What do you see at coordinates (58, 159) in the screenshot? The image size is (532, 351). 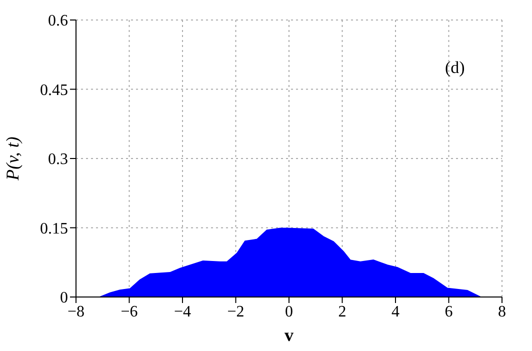 I see `y-tick-label: 0.3` at bounding box center [58, 159].